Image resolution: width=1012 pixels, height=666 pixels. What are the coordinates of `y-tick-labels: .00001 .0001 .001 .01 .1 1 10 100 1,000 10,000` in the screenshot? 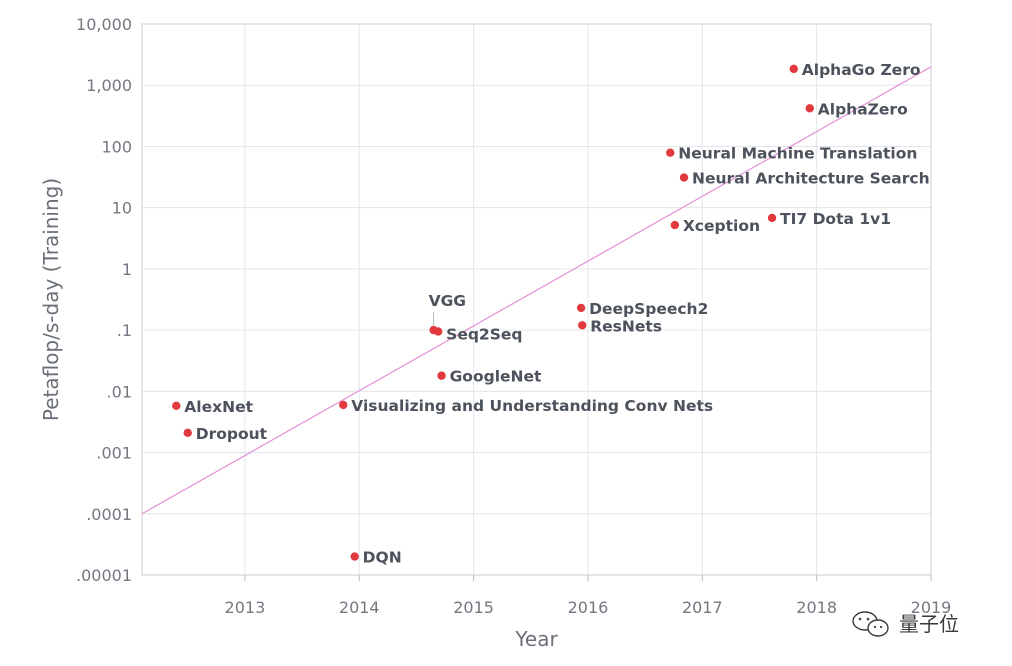 It's located at (104, 300).